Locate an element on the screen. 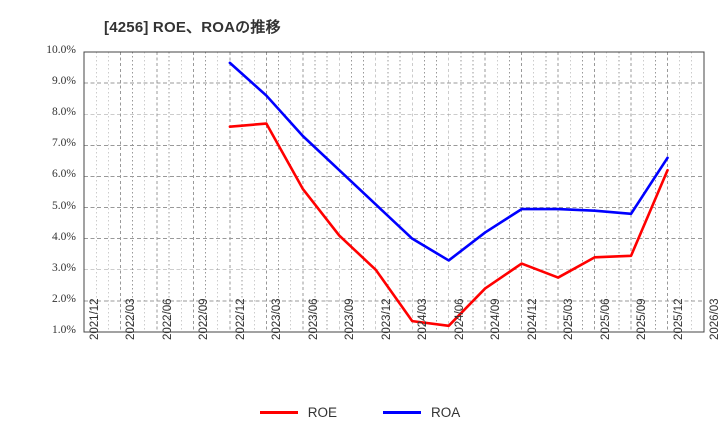  x-axis-tick-label: 2025/12 is located at coordinates (678, 319).